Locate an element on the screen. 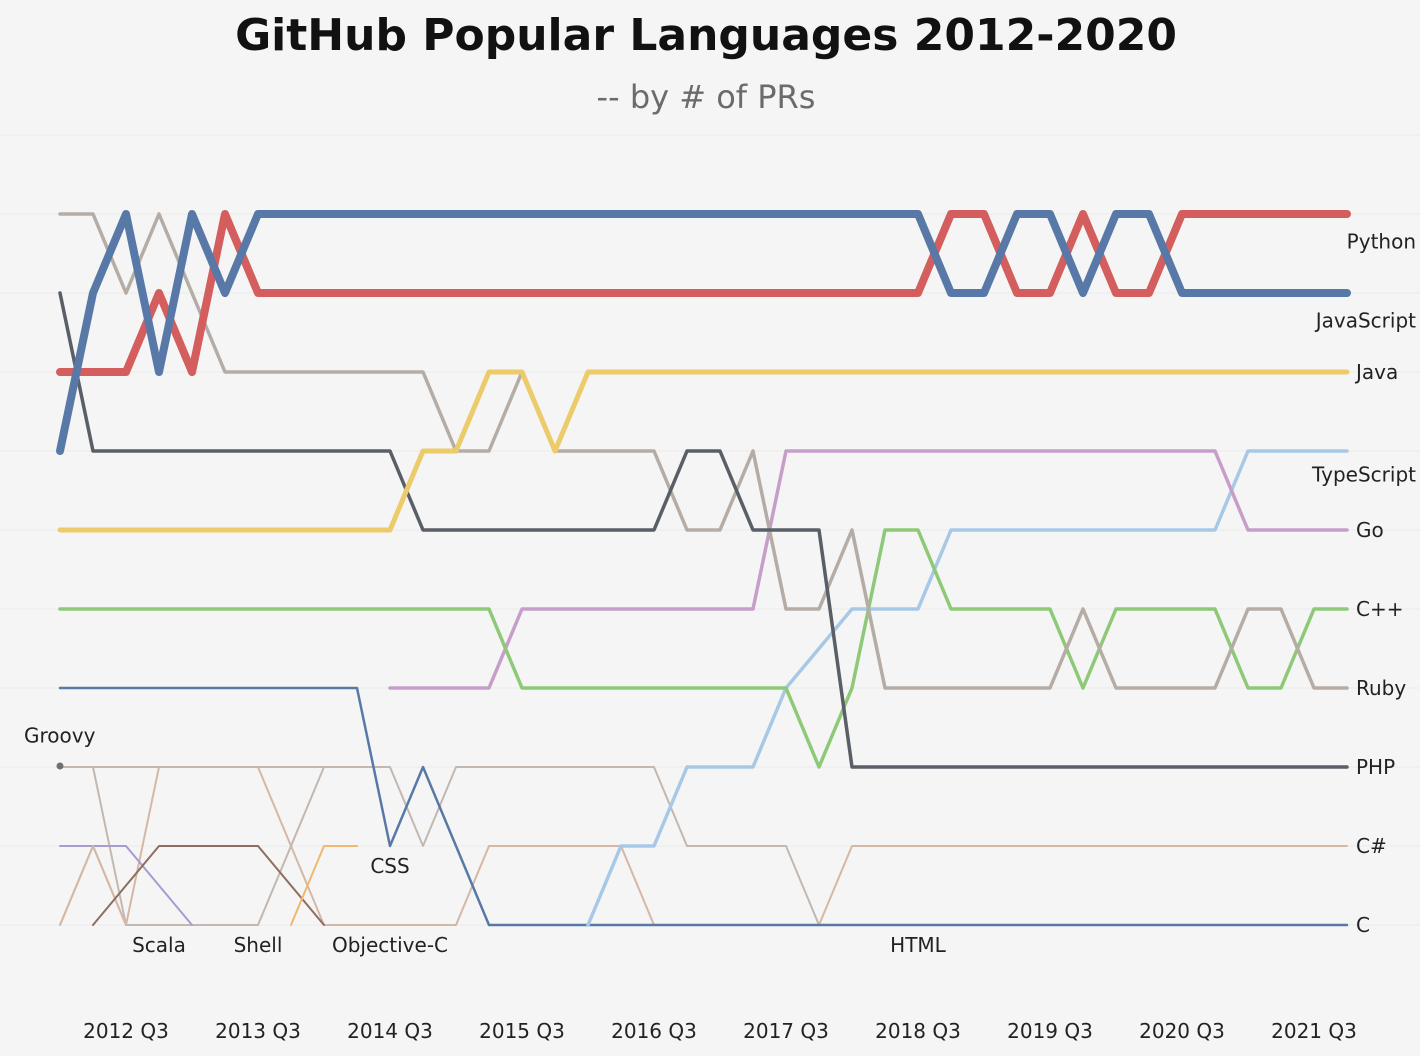 This screenshot has width=1420, height=1056. series-label-scala: Scala is located at coordinates (159, 945).